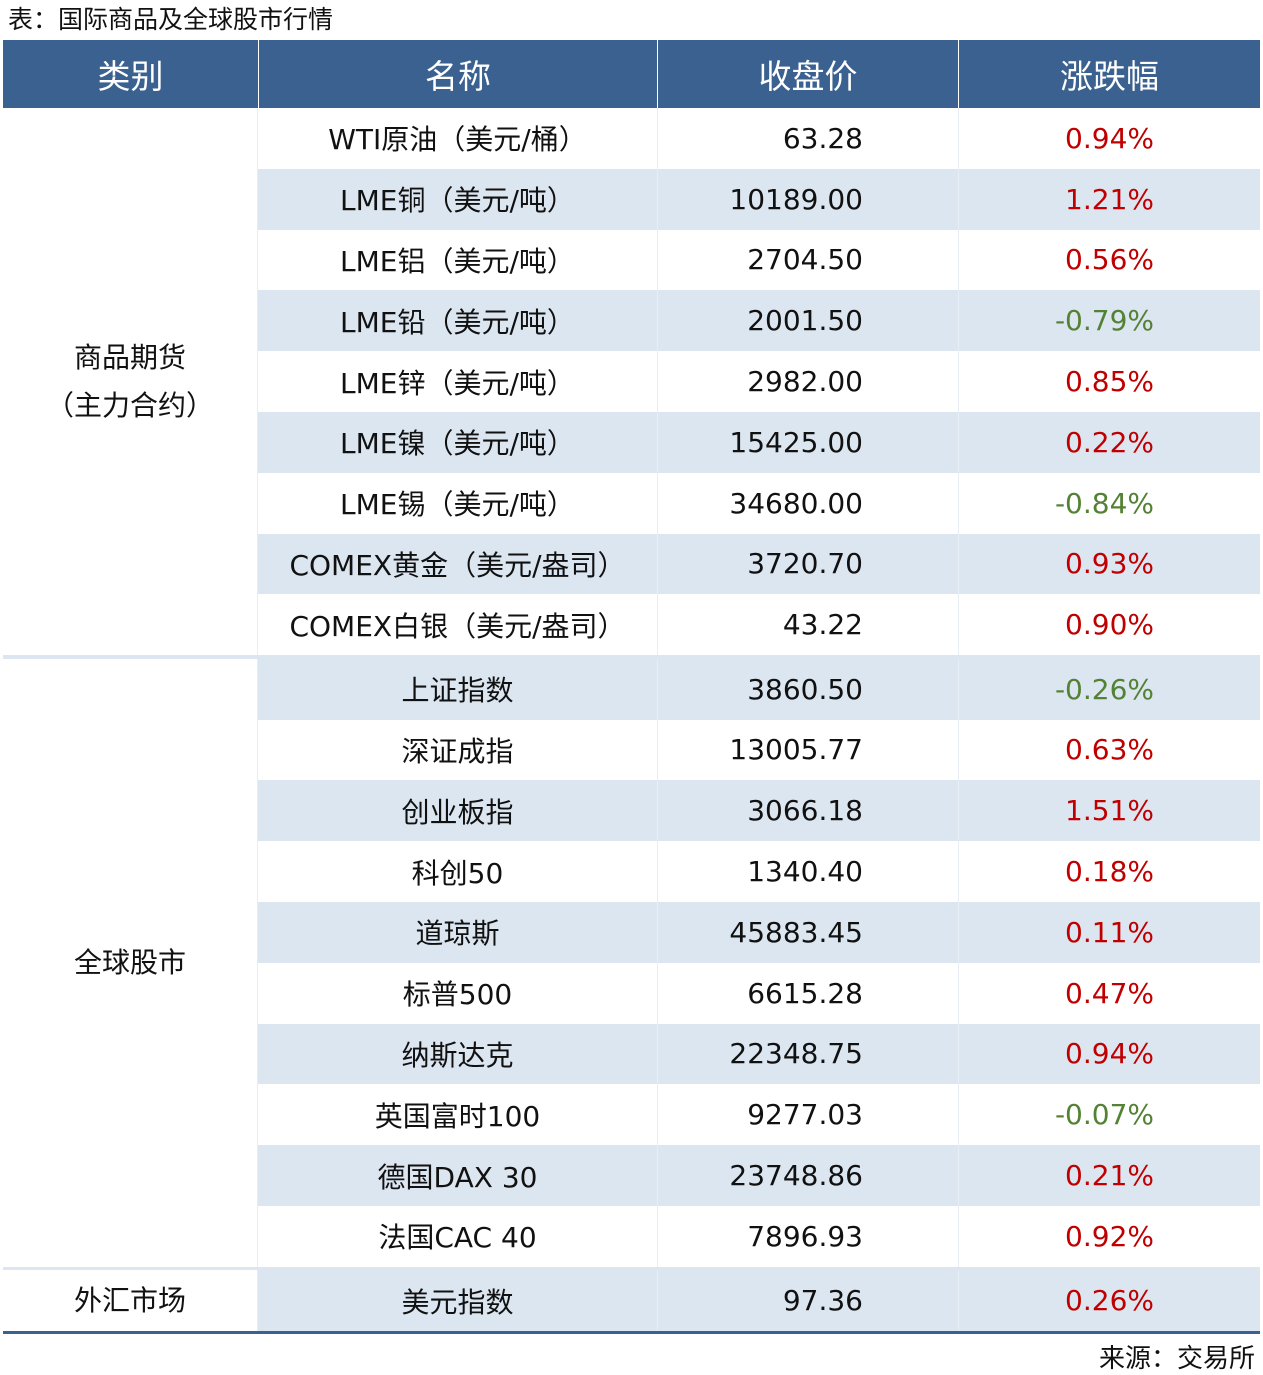  I want to click on close-cell: 13005.77, so click(796, 750).